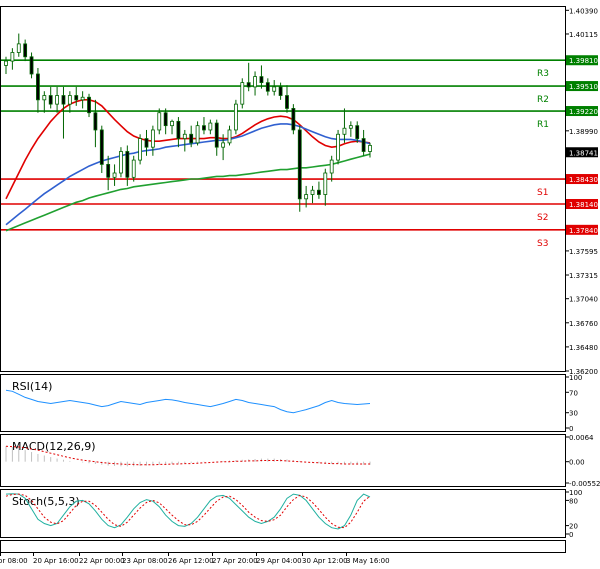  I want to click on price-tick-label: 1.37315, so click(583, 276).